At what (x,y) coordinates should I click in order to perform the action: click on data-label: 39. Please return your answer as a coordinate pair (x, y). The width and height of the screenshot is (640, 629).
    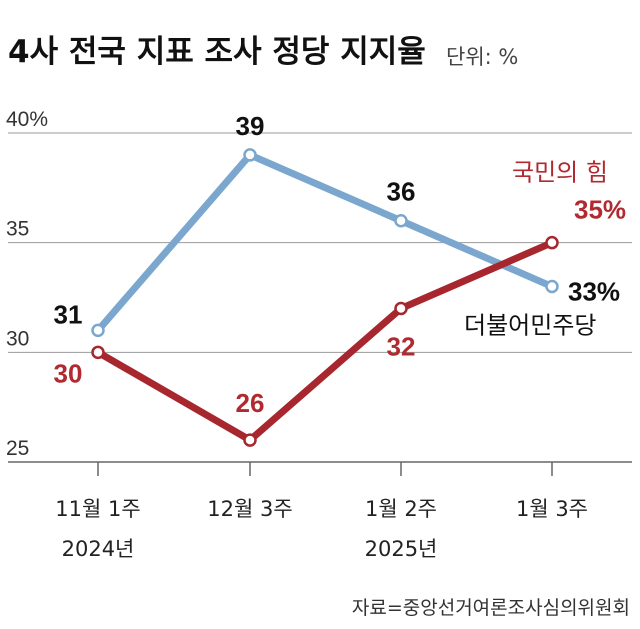
    Looking at the image, I should click on (250, 126).